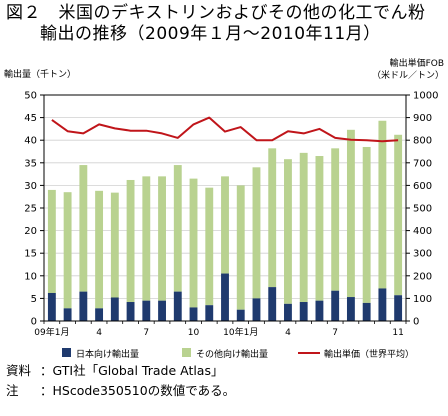  Describe the element at coordinates (30, 118) in the screenshot. I see `left-tick-label: 45` at that location.